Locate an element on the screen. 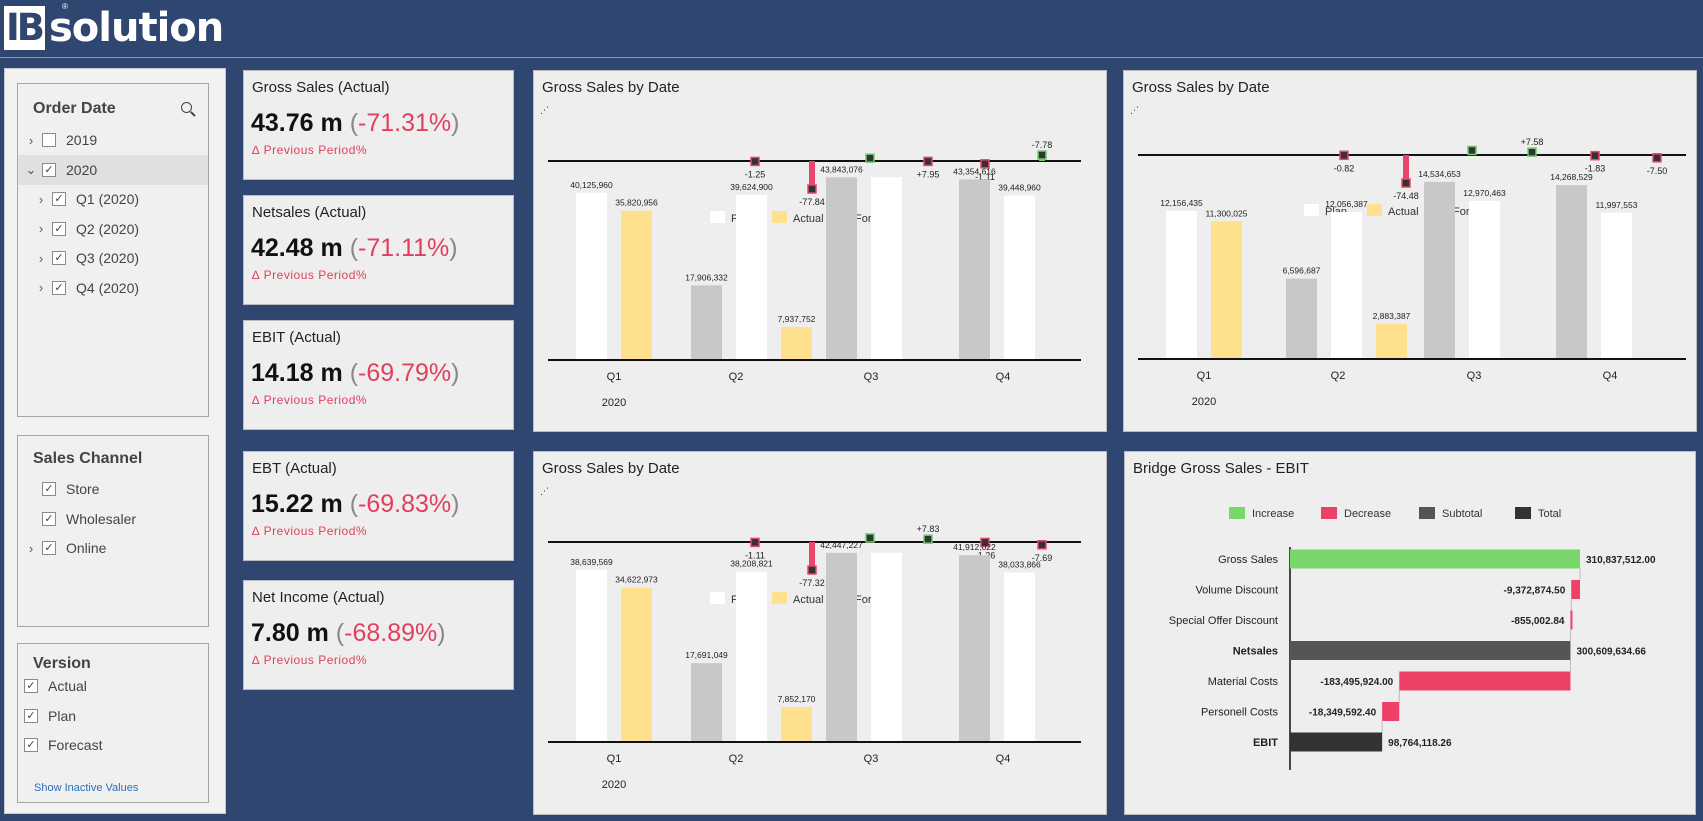  kpi-main-value: 15.22 m is located at coordinates (297, 504).